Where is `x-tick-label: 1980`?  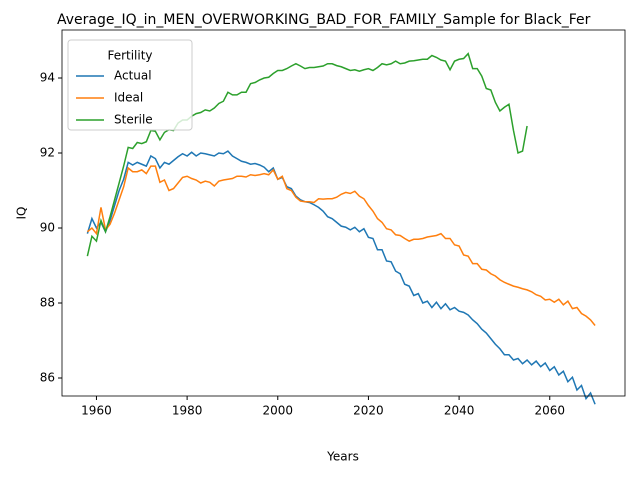 x-tick-label: 1980 is located at coordinates (187, 411).